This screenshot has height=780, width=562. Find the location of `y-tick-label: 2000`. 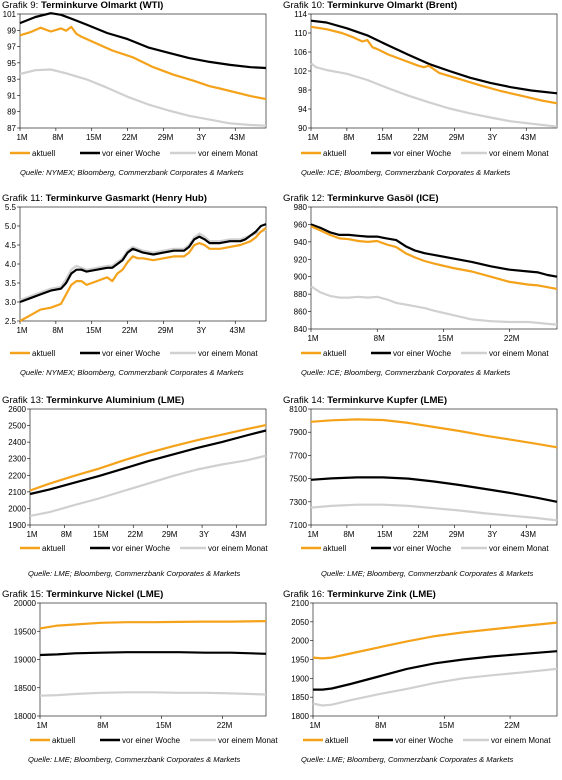

y-tick-label: 2000 is located at coordinates (17, 508).